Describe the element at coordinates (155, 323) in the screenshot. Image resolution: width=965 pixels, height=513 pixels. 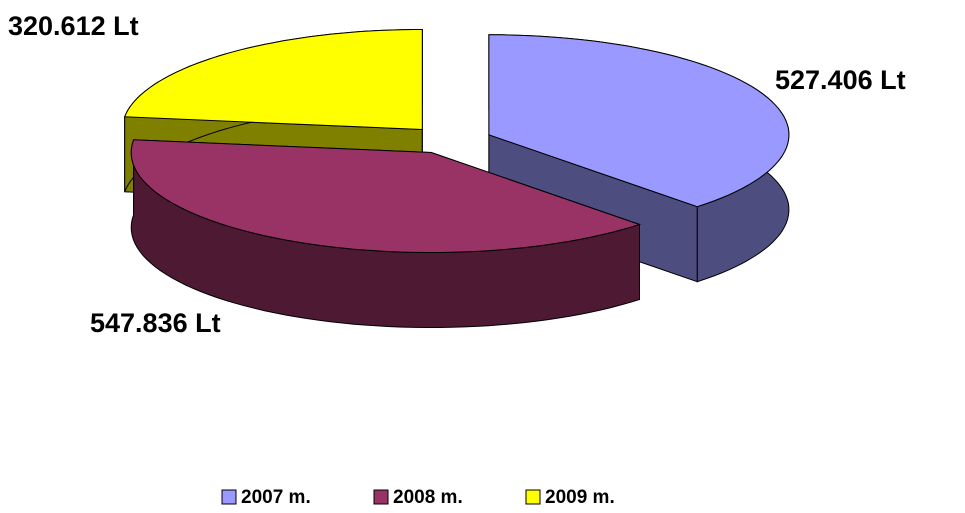
I see `data-label: 547.836 Lt` at that location.